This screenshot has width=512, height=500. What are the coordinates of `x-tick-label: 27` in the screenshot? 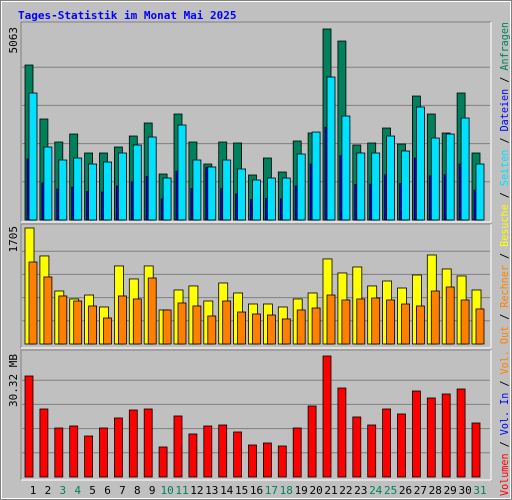 It's located at (420, 490).